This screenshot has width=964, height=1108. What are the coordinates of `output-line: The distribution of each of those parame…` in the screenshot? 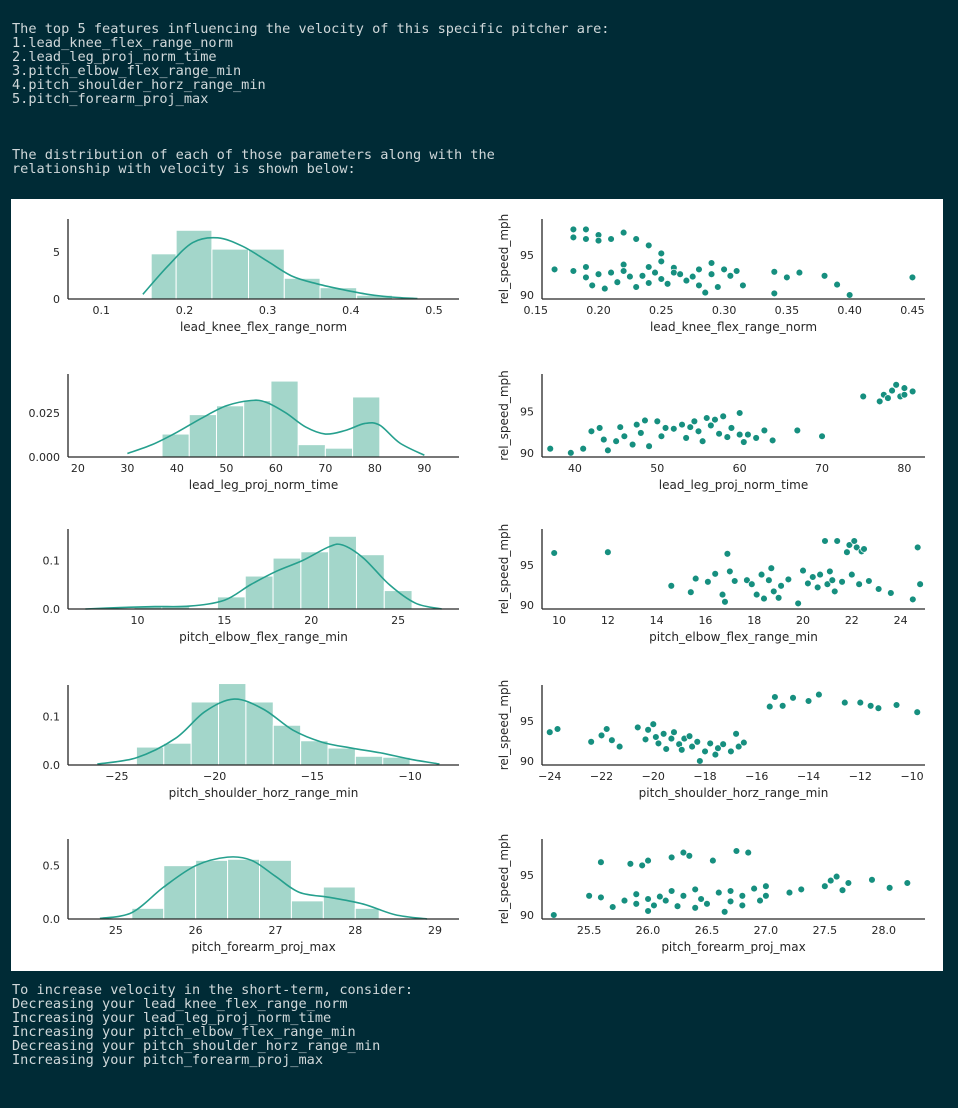 It's located at (253, 155).